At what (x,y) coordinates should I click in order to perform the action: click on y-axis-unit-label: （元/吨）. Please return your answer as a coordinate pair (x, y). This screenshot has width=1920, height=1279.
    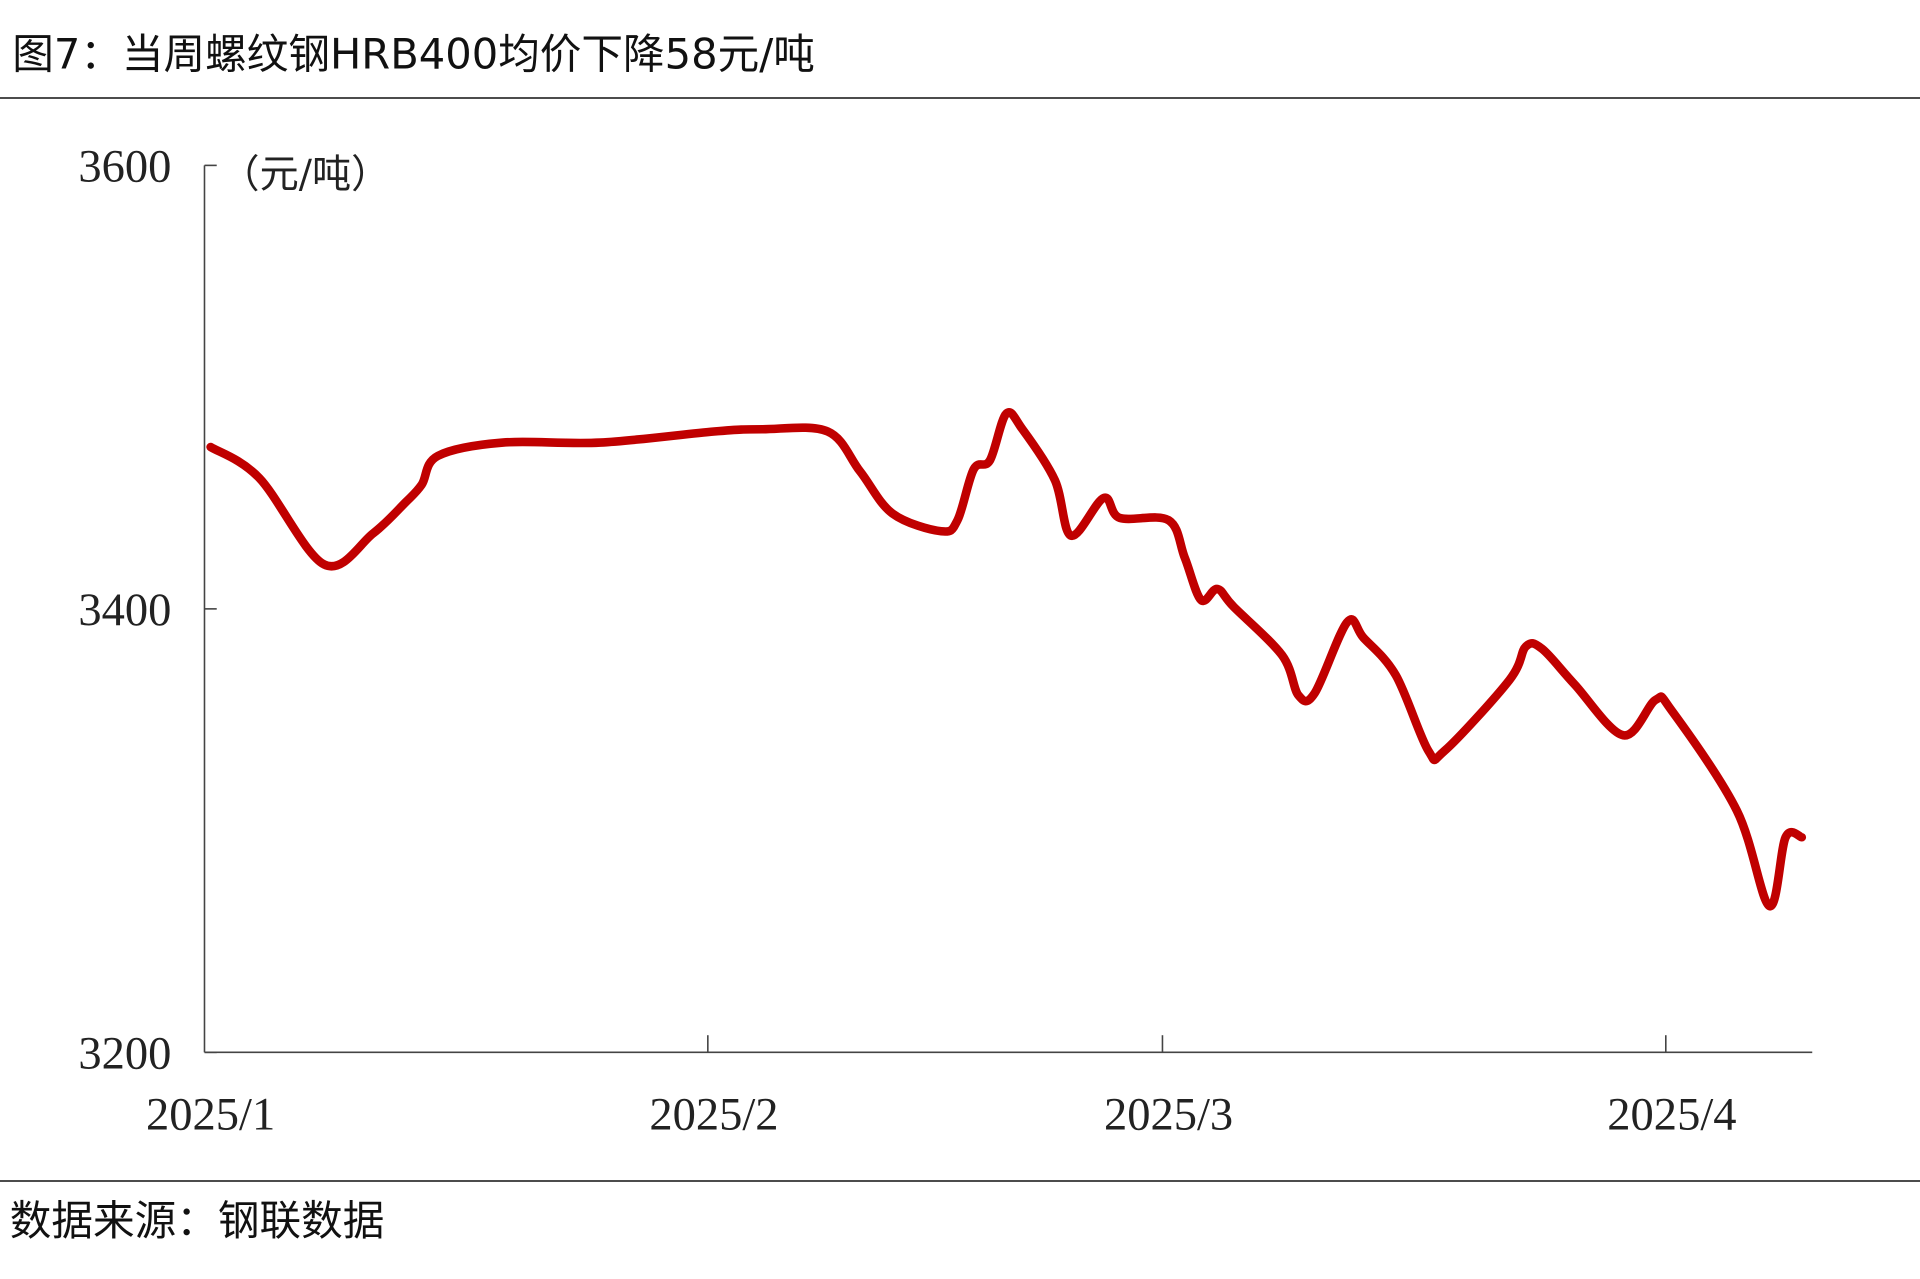
    Looking at the image, I should click on (305, 174).